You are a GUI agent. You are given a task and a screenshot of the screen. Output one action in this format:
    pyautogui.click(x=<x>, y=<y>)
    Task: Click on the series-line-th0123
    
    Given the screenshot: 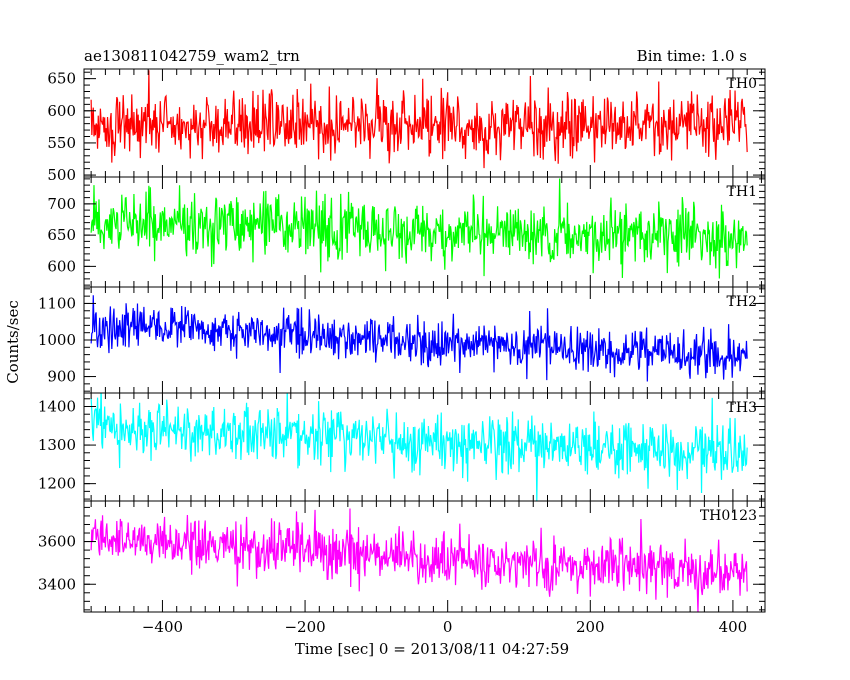 What is the action you would take?
    pyautogui.click(x=419, y=560)
    